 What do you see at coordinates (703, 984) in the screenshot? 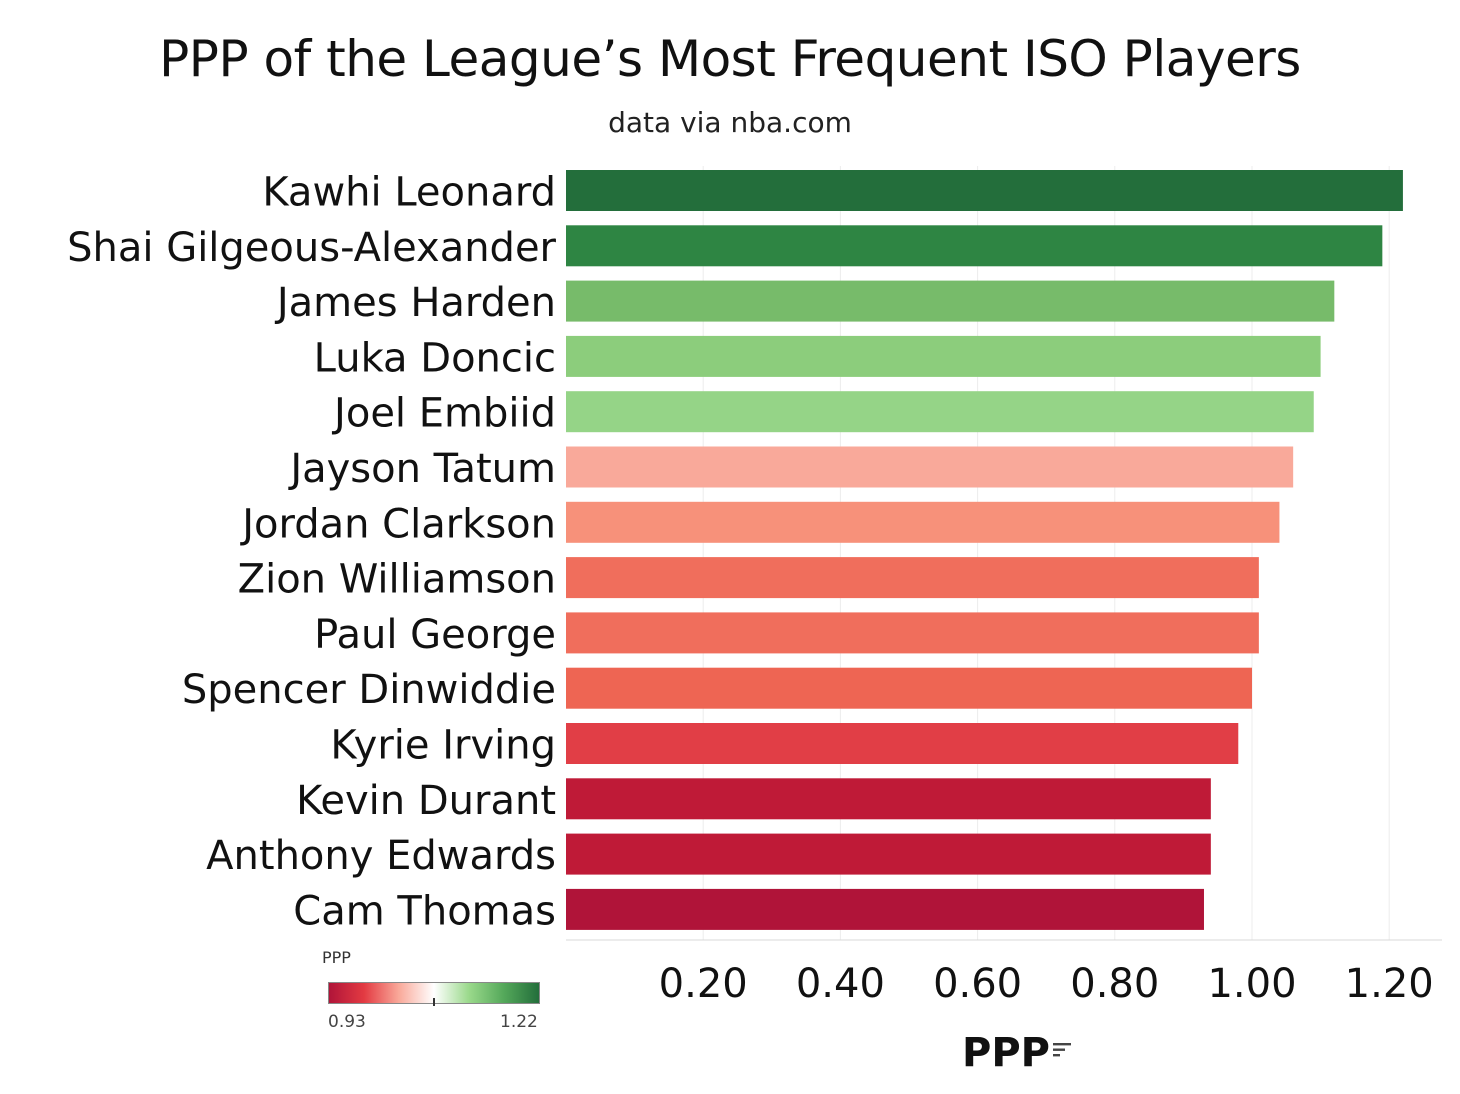
I see `x-tick-label-0.20: 0.20` at bounding box center [703, 984].